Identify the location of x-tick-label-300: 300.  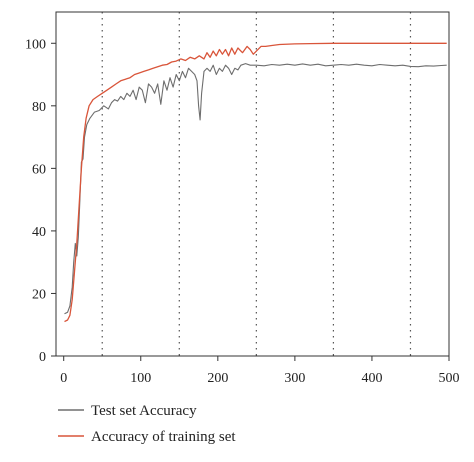
(294, 378).